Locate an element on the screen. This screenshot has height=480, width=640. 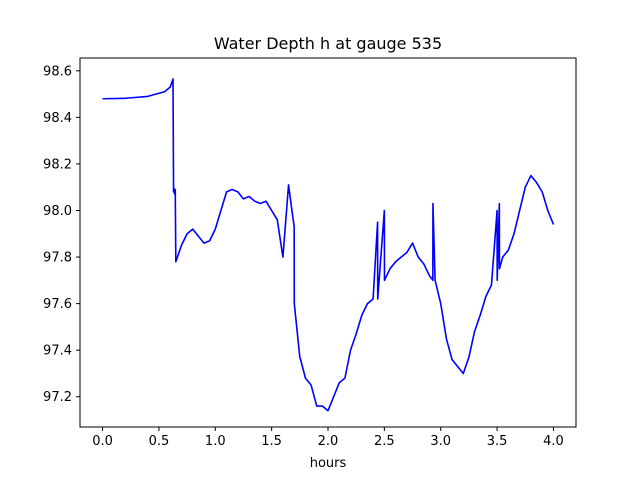
x-tick-label: 2.5 is located at coordinates (384, 441).